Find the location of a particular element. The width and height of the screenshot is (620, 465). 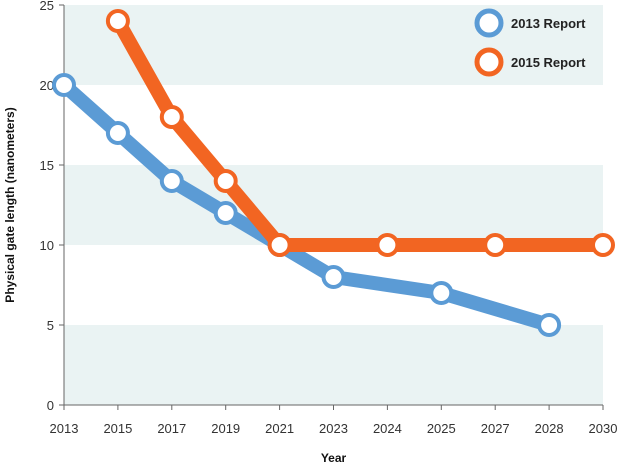

x-tick-label: 2027 is located at coordinates (495, 428).